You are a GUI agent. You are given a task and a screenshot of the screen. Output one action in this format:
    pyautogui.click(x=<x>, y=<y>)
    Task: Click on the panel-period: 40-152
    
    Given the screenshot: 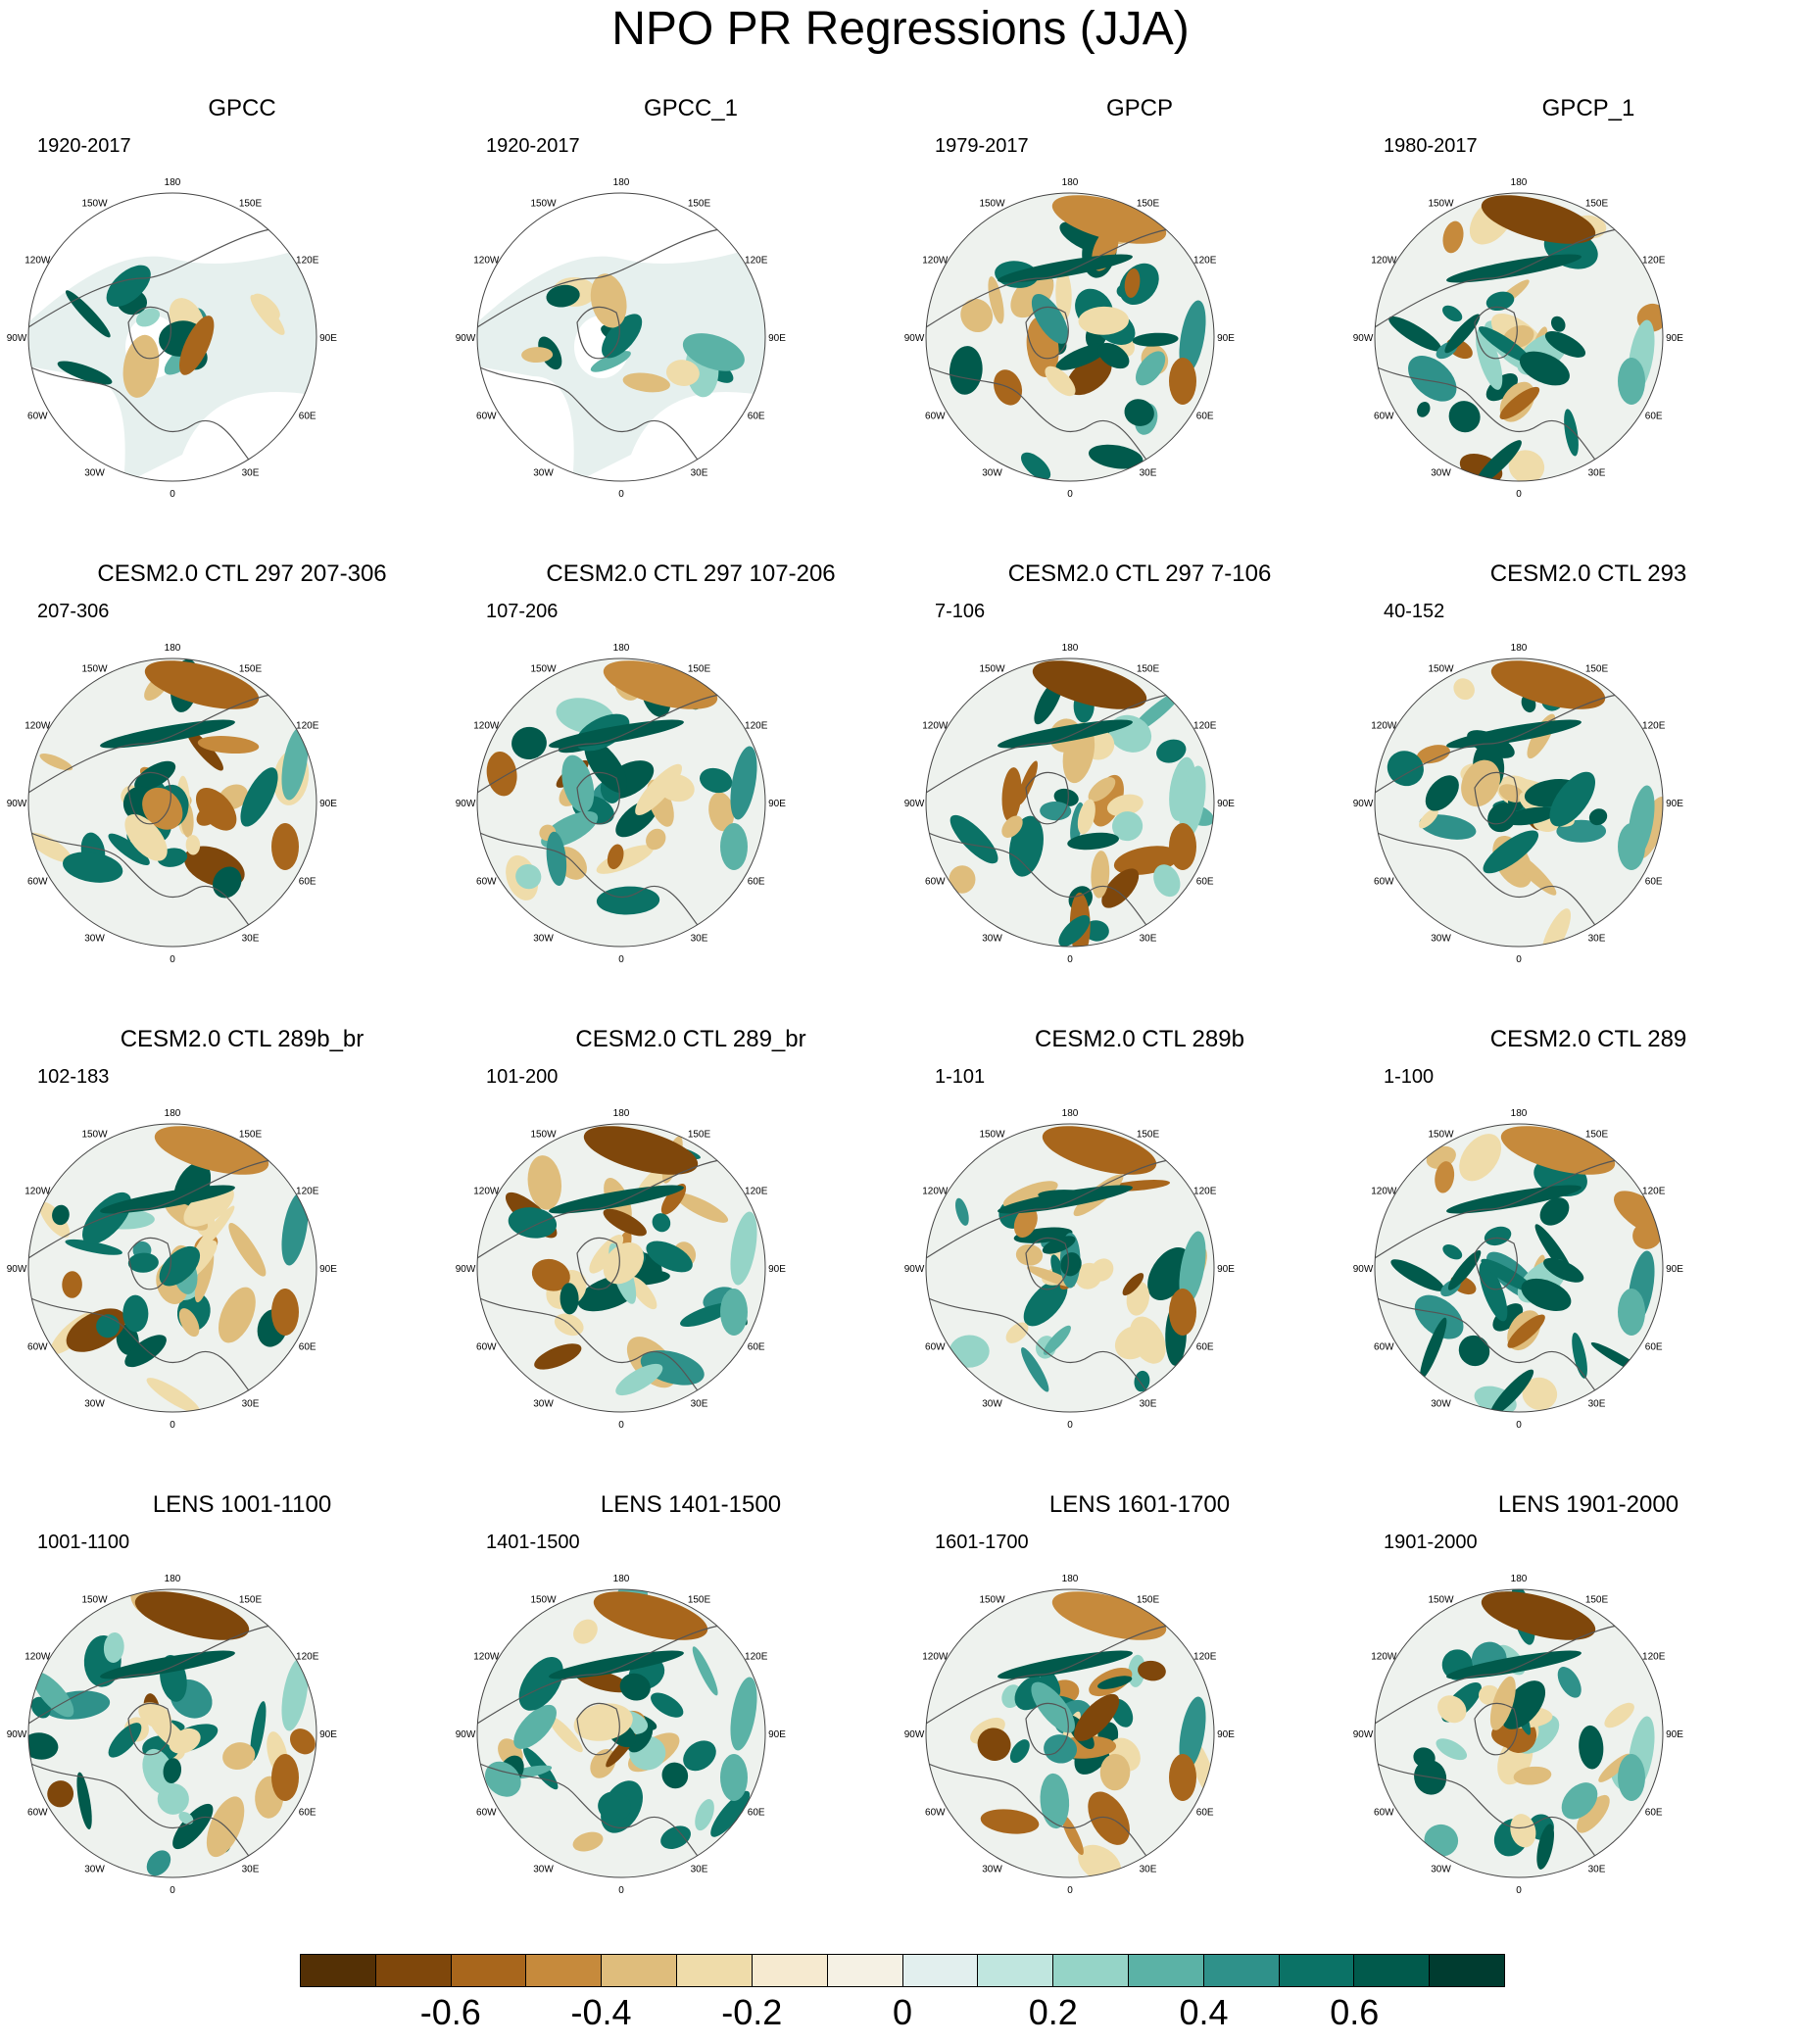 What is the action you would take?
    pyautogui.click(x=1414, y=612)
    